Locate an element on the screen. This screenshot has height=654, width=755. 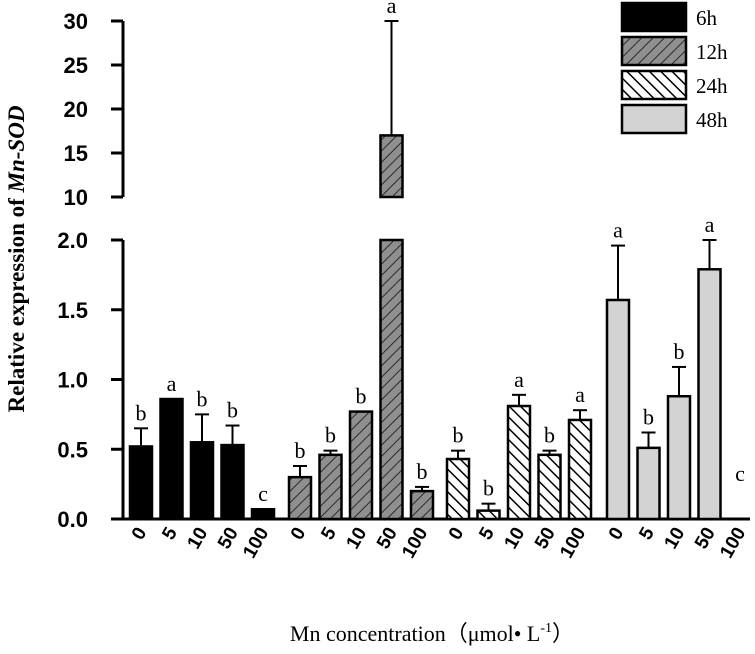
y-tick-label: 10 is located at coordinates (76, 197).